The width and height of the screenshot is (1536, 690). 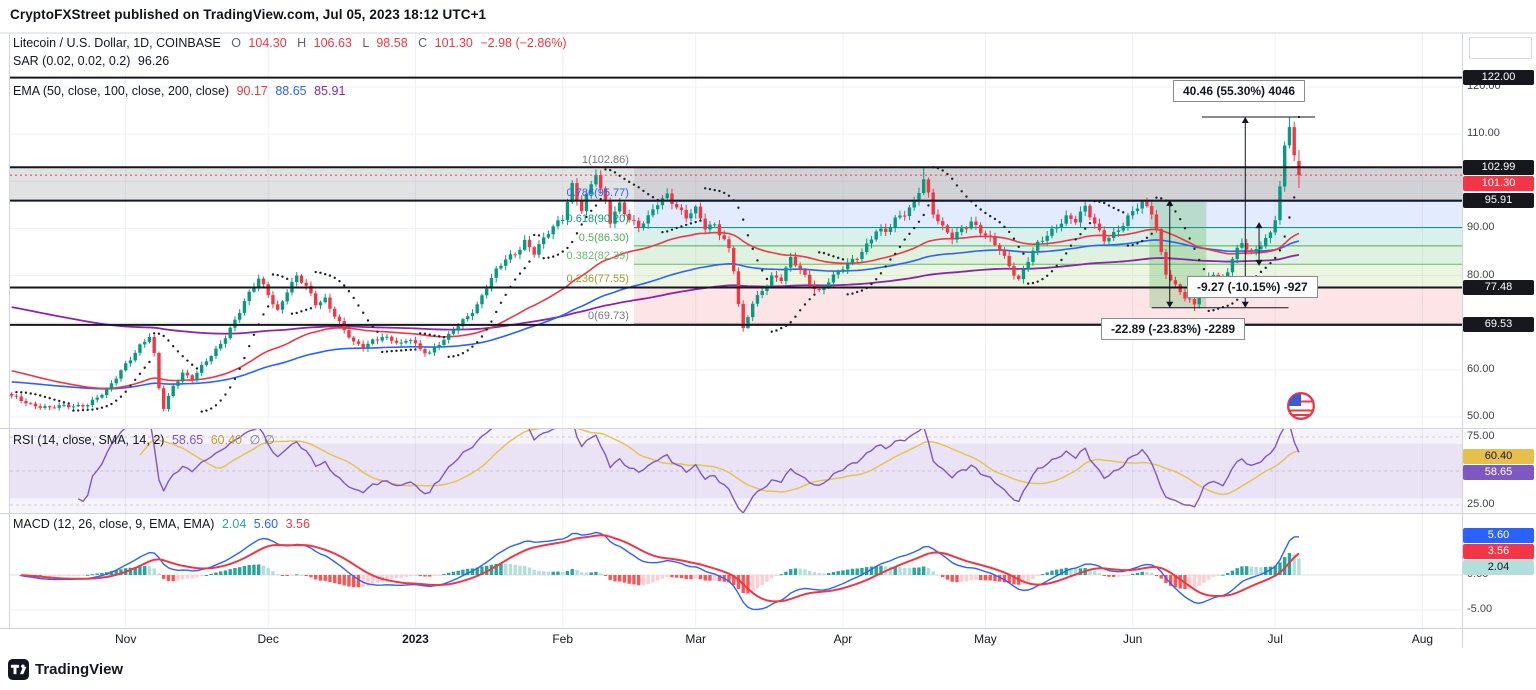 What do you see at coordinates (392, 43) in the screenshot?
I see `ohlc-low-value: 98.58` at bounding box center [392, 43].